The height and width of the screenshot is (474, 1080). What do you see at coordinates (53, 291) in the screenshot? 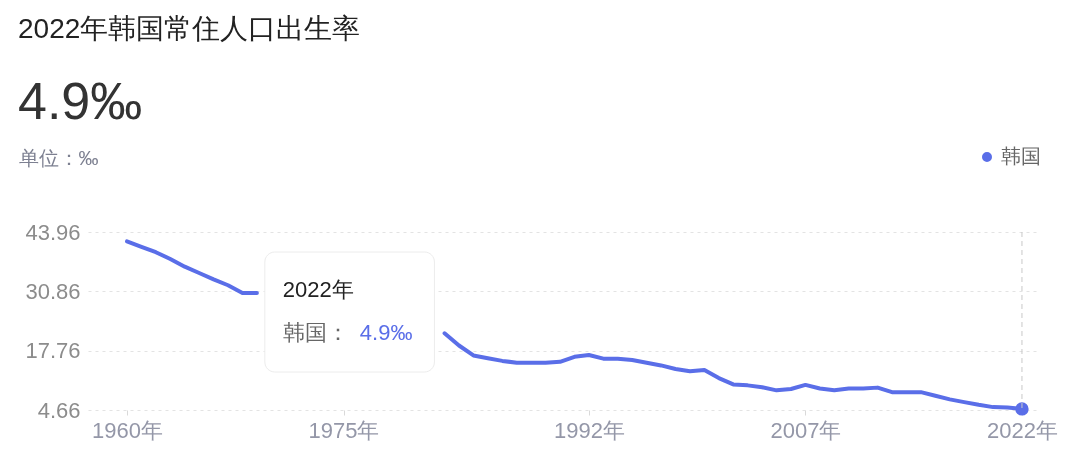
I see `y-tick-label: 30.86` at bounding box center [53, 291].